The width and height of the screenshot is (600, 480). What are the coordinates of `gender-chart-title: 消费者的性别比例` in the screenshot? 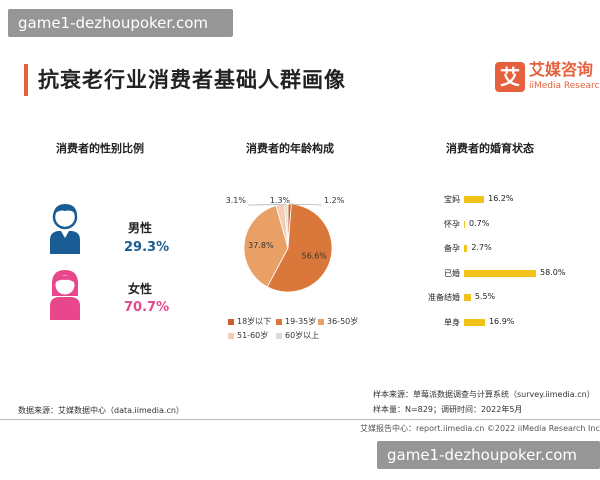 It's located at (100, 148).